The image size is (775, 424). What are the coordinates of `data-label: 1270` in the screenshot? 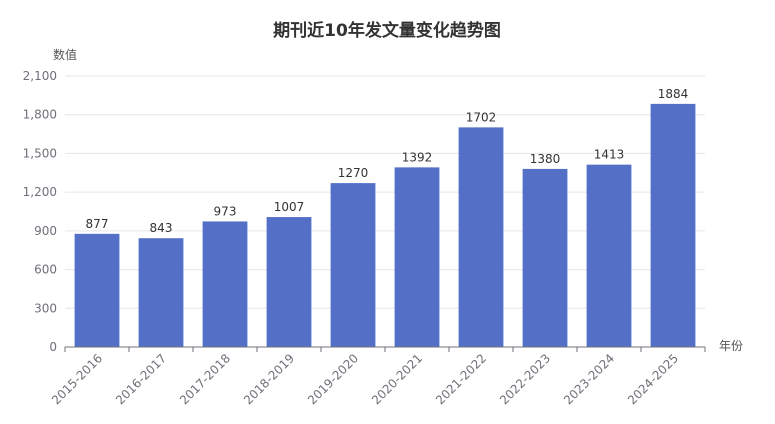 It's located at (353, 173).